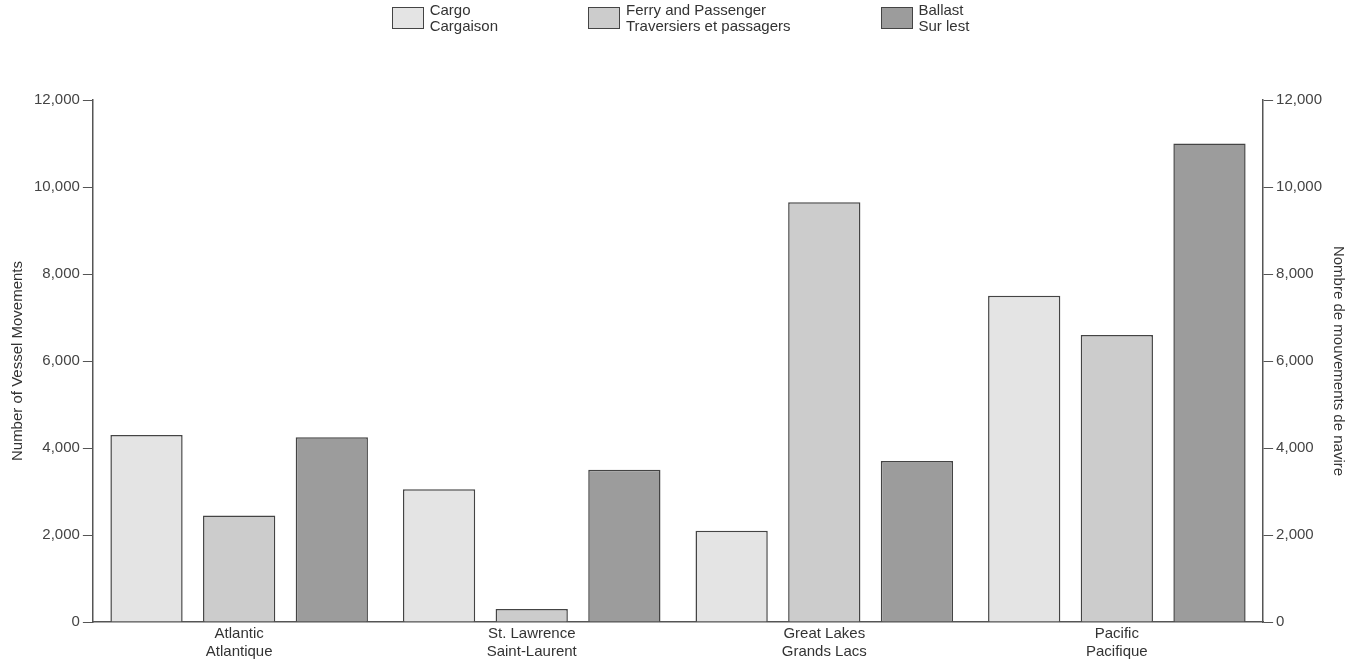 The width and height of the screenshot is (1361, 669). Describe the element at coordinates (1295, 273) in the screenshot. I see `y2-tick-label: 8,000` at that location.